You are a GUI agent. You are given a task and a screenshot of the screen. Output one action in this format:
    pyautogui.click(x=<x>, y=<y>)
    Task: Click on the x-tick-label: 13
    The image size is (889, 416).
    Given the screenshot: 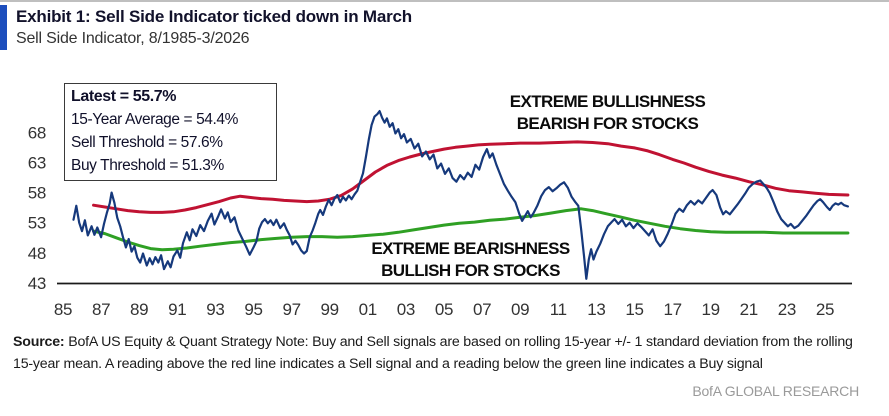 What is the action you would take?
    pyautogui.click(x=596, y=309)
    